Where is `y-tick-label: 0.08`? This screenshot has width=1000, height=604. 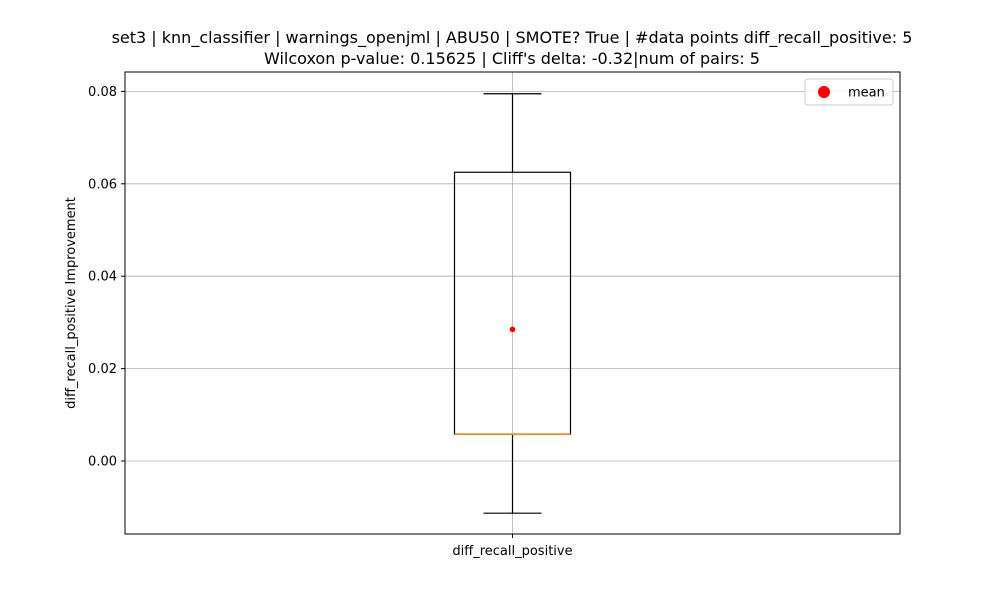
y-tick-label: 0.08 is located at coordinates (102, 92).